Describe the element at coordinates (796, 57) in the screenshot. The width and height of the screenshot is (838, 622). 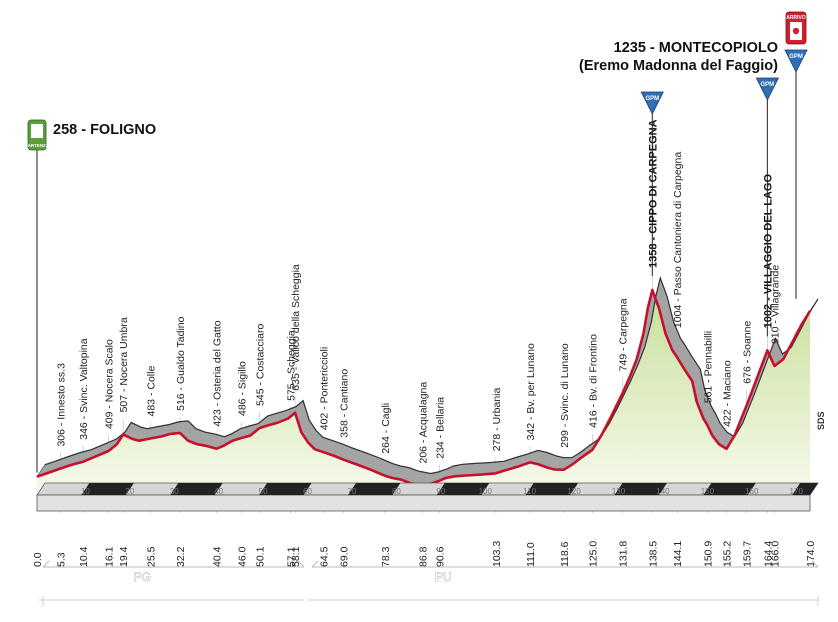
I see `gpm-badge-label: GPM` at that location.